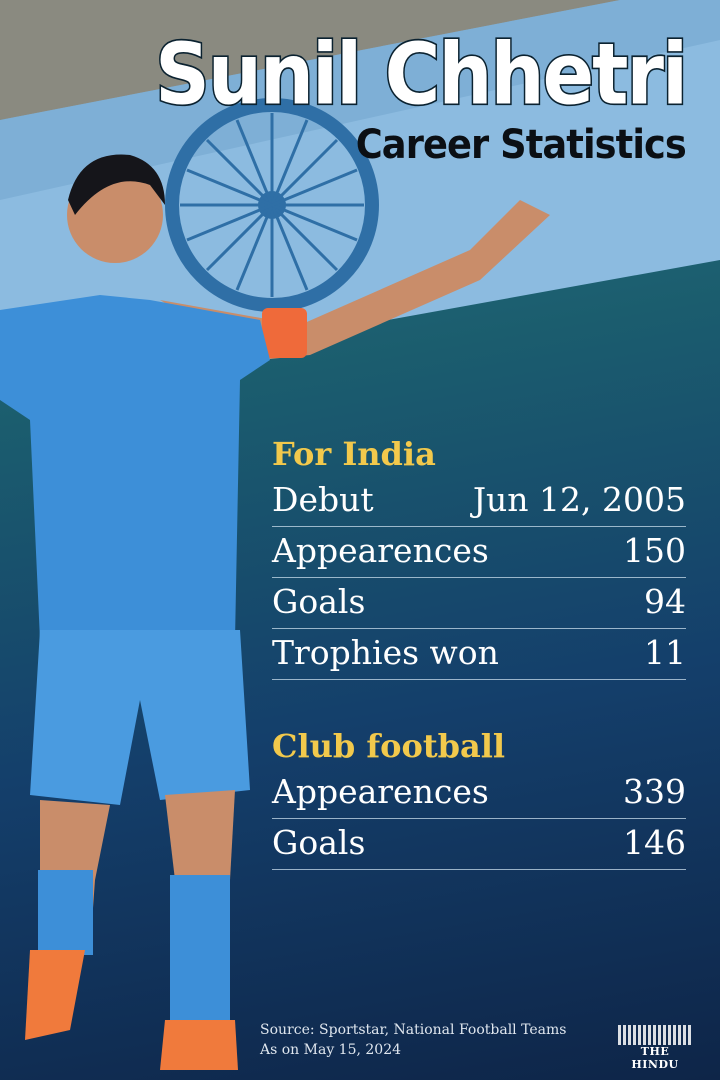 The width and height of the screenshot is (720, 1080). Describe the element at coordinates (665, 652) in the screenshot. I see `stat-value: 11` at that location.